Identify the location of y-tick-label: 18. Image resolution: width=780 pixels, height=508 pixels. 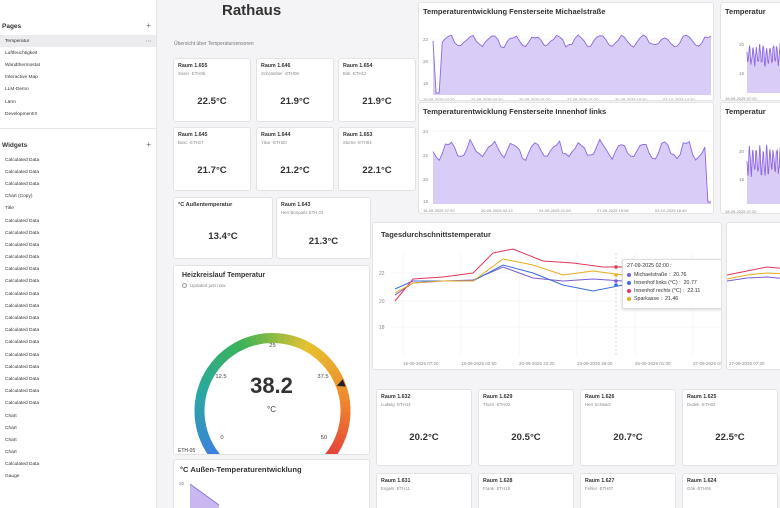
(426, 83).